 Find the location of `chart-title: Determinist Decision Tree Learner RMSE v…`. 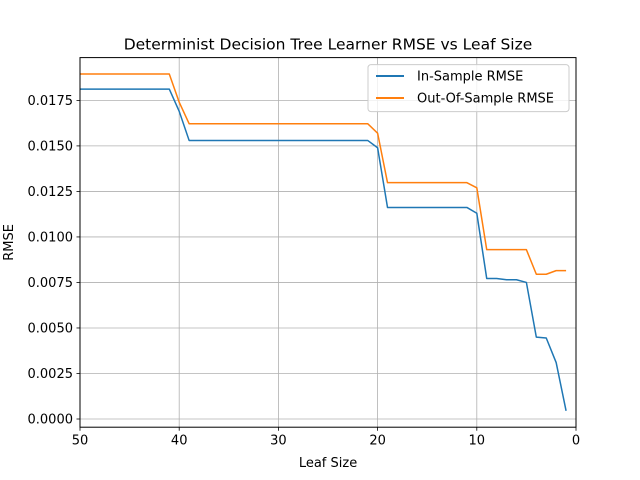

chart-title: Determinist Decision Tree Learner RMSE v… is located at coordinates (328, 45).